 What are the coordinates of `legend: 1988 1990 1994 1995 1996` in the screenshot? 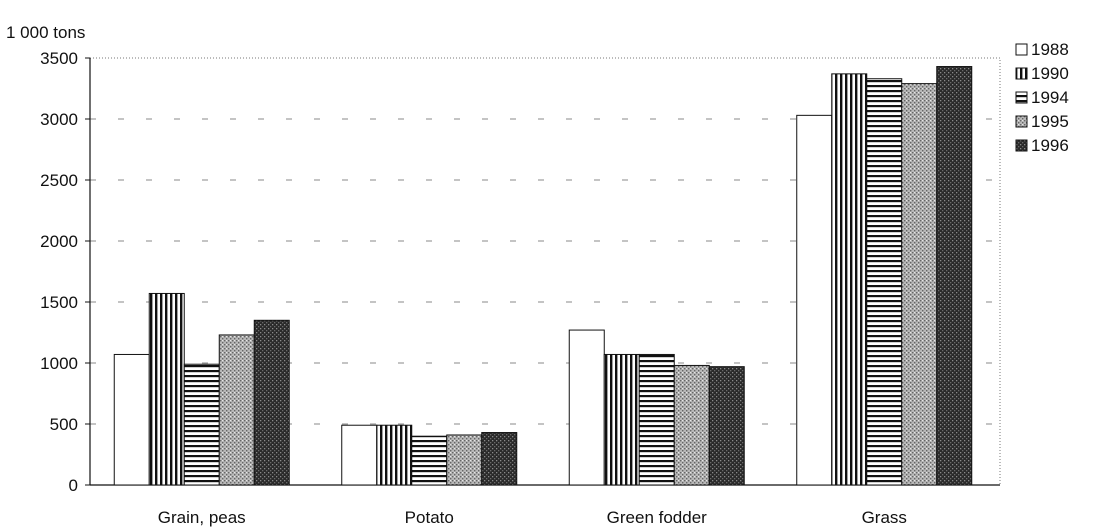 It's located at (1042, 97).